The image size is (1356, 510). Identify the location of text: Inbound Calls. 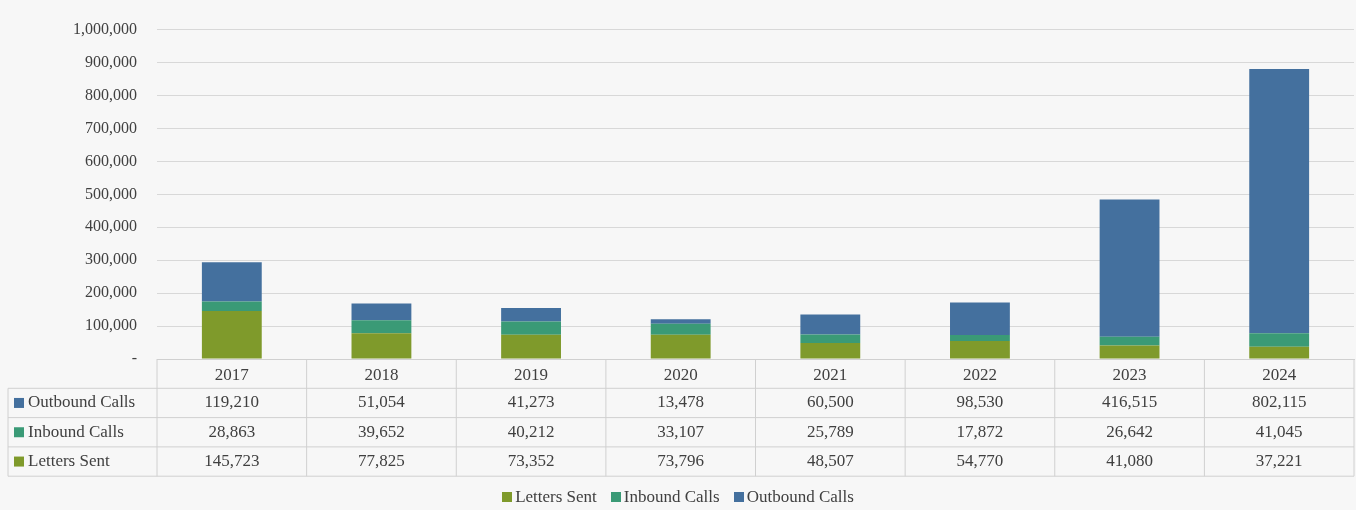
(671, 496).